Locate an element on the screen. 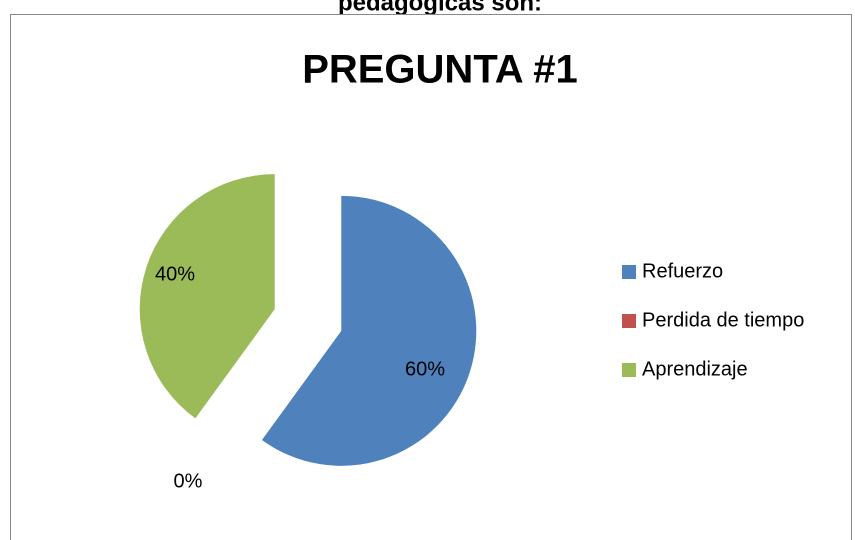 The width and height of the screenshot is (855, 540). data-label: 40% is located at coordinates (175, 274).